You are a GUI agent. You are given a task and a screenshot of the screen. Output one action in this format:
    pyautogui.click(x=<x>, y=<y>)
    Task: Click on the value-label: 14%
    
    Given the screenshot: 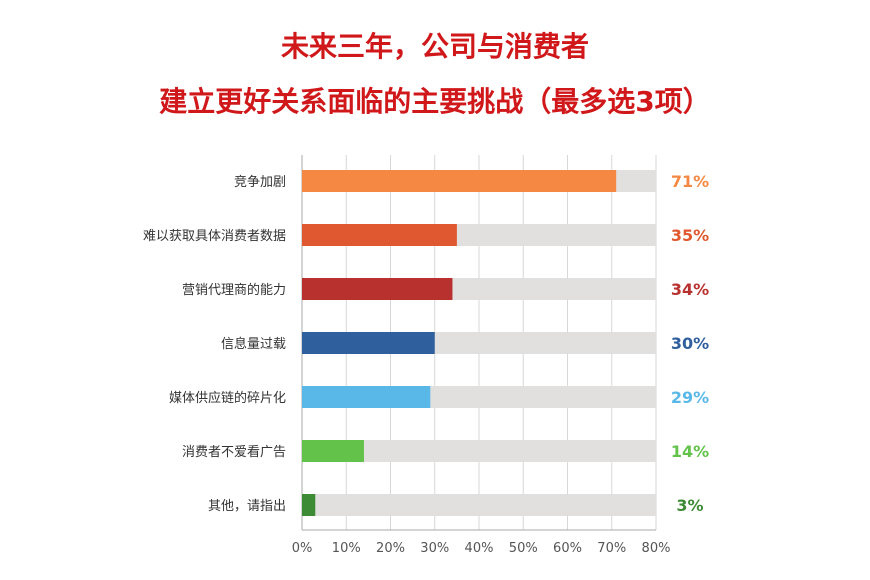 What is the action you would take?
    pyautogui.click(x=690, y=451)
    